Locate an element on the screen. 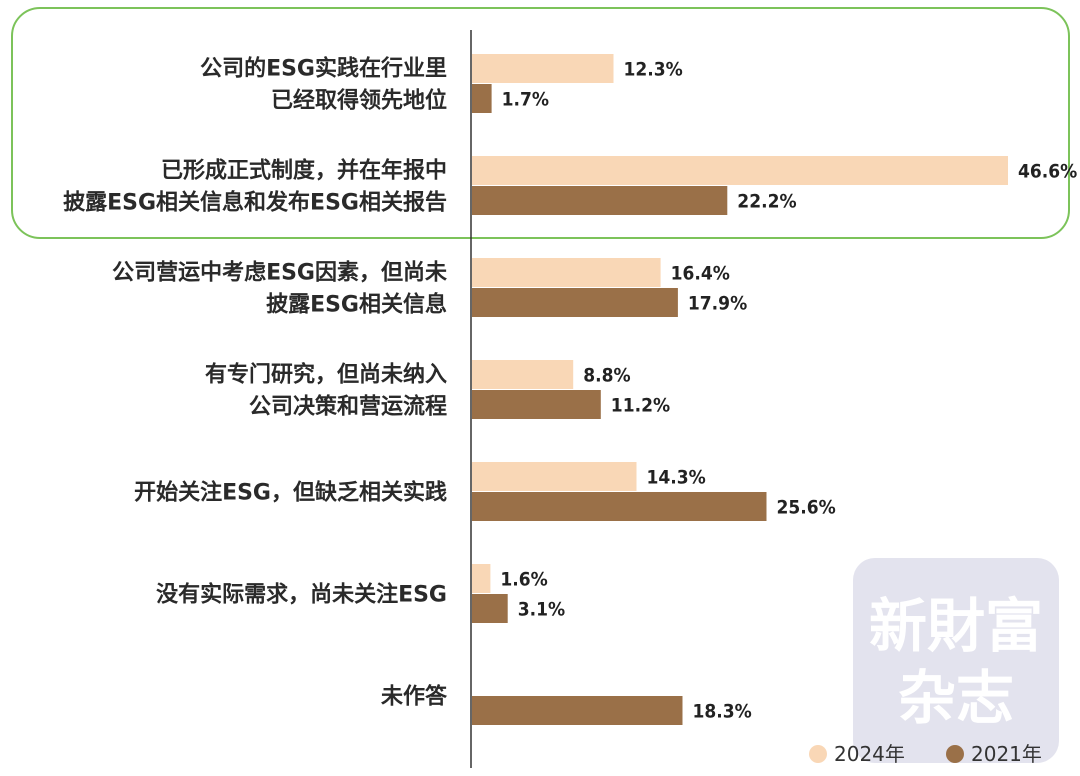 This screenshot has height=776, width=1080. category-label: 已经取得领先地位 is located at coordinates (359, 101).